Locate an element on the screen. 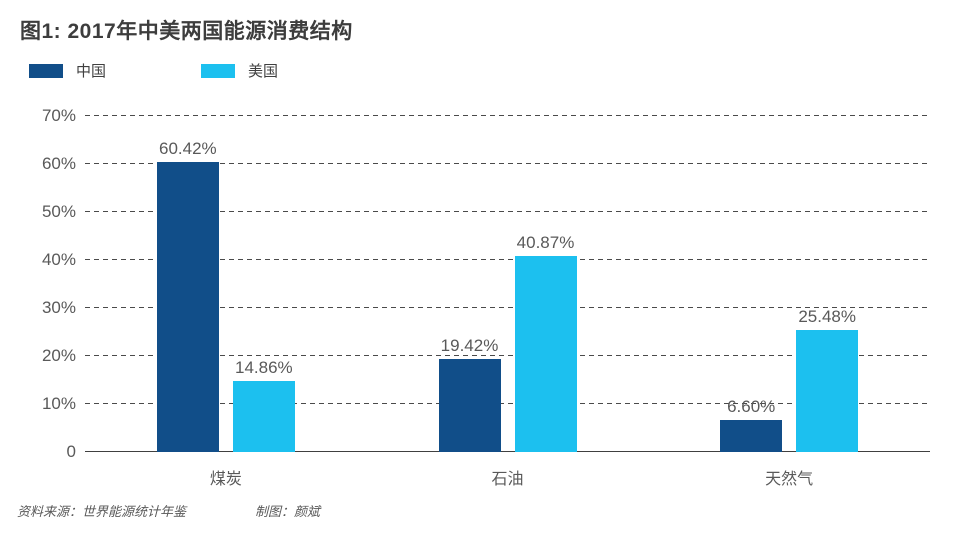  legend-swatch-usa is located at coordinates (218, 70).